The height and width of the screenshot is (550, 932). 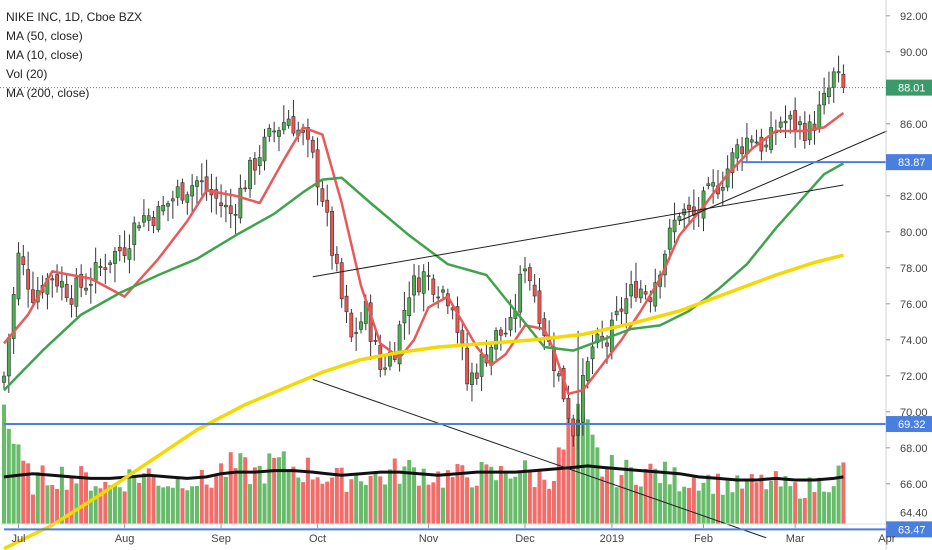 What do you see at coordinates (783, 176) in the screenshot?
I see `trend-line` at bounding box center [783, 176].